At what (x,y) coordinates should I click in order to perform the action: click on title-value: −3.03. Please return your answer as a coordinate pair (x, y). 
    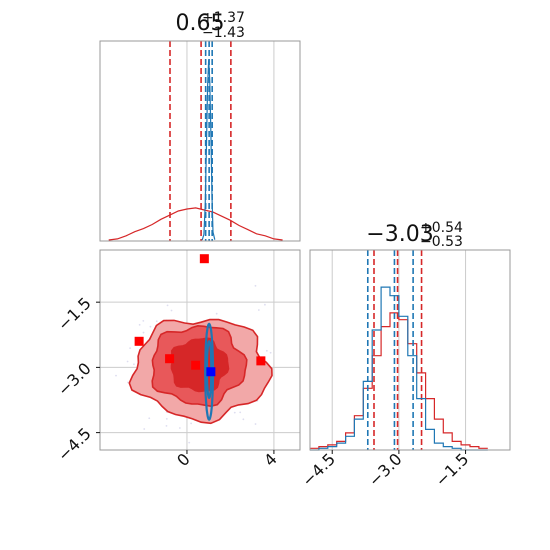
    Looking at the image, I should click on (399, 234).